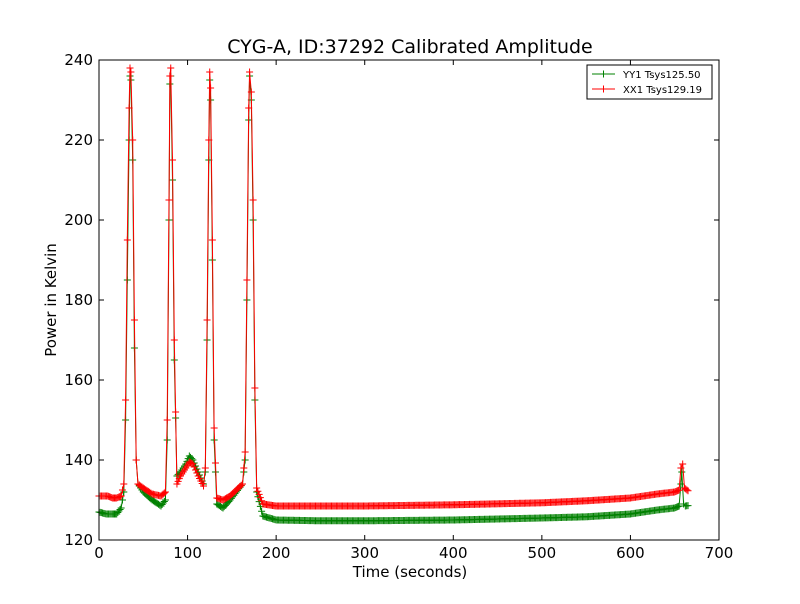 This screenshot has width=800, height=604. What do you see at coordinates (409, 47) in the screenshot?
I see `chart-title: CYG-A, ID:37292 Calibrated Amplitude` at bounding box center [409, 47].